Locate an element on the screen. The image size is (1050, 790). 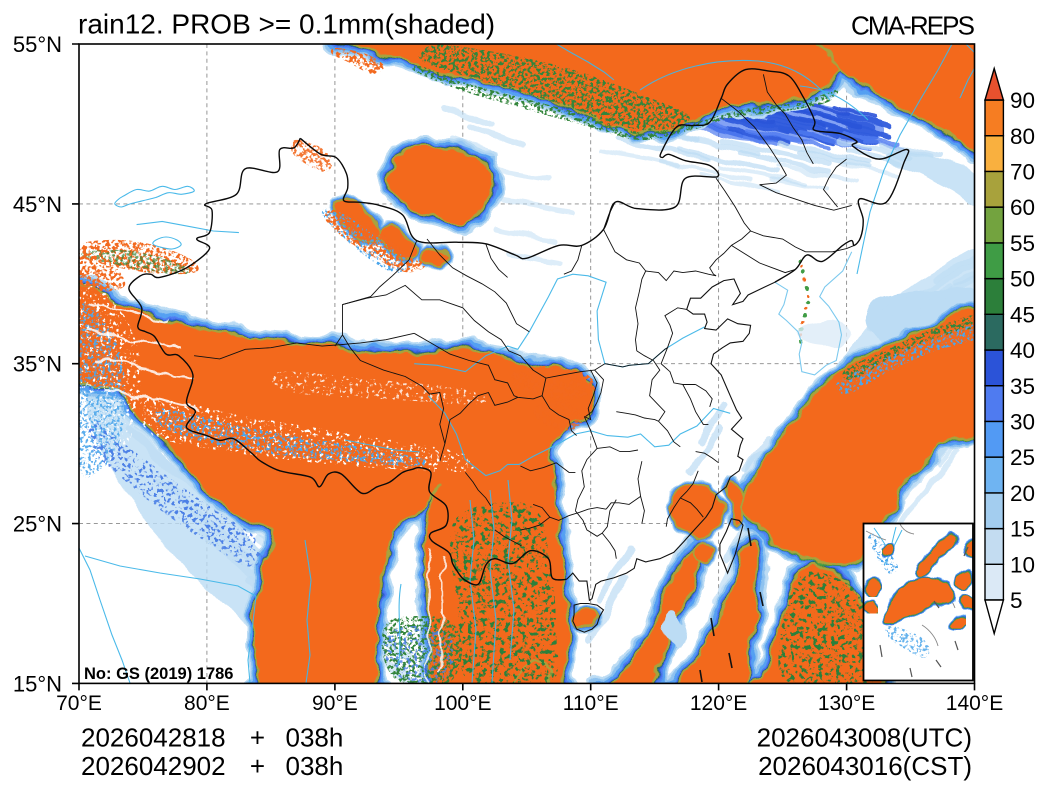
svg-text: No: GS (2019) 1786 is located at coordinates (158, 674).